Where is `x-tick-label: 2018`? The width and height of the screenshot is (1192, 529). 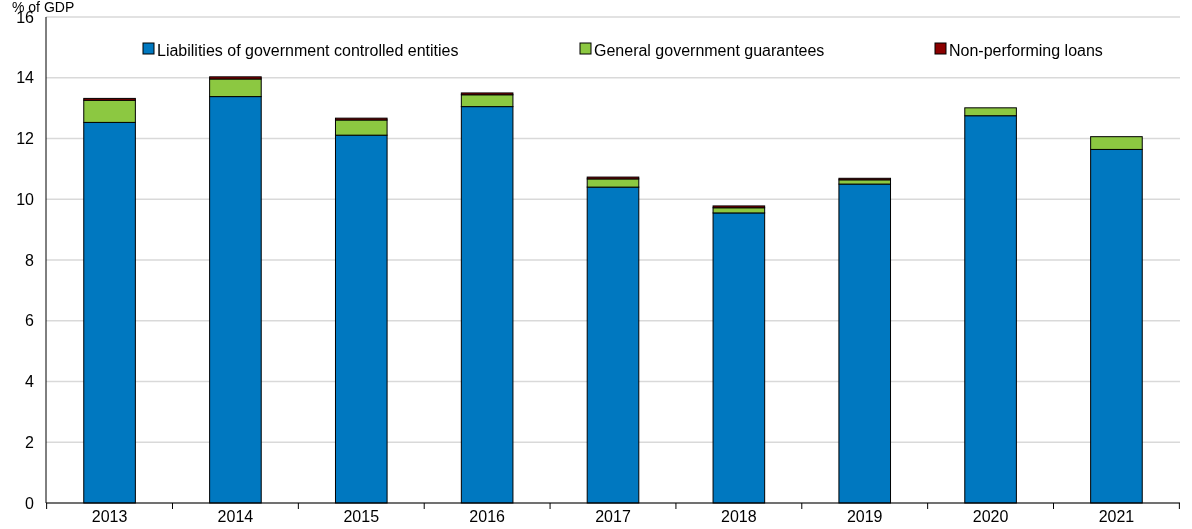
x-tick-label: 2018 is located at coordinates (739, 516).